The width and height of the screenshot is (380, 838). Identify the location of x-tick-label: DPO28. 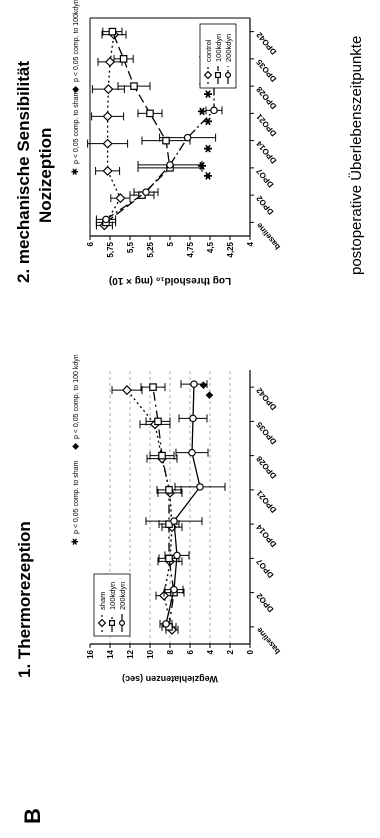
(266, 467).